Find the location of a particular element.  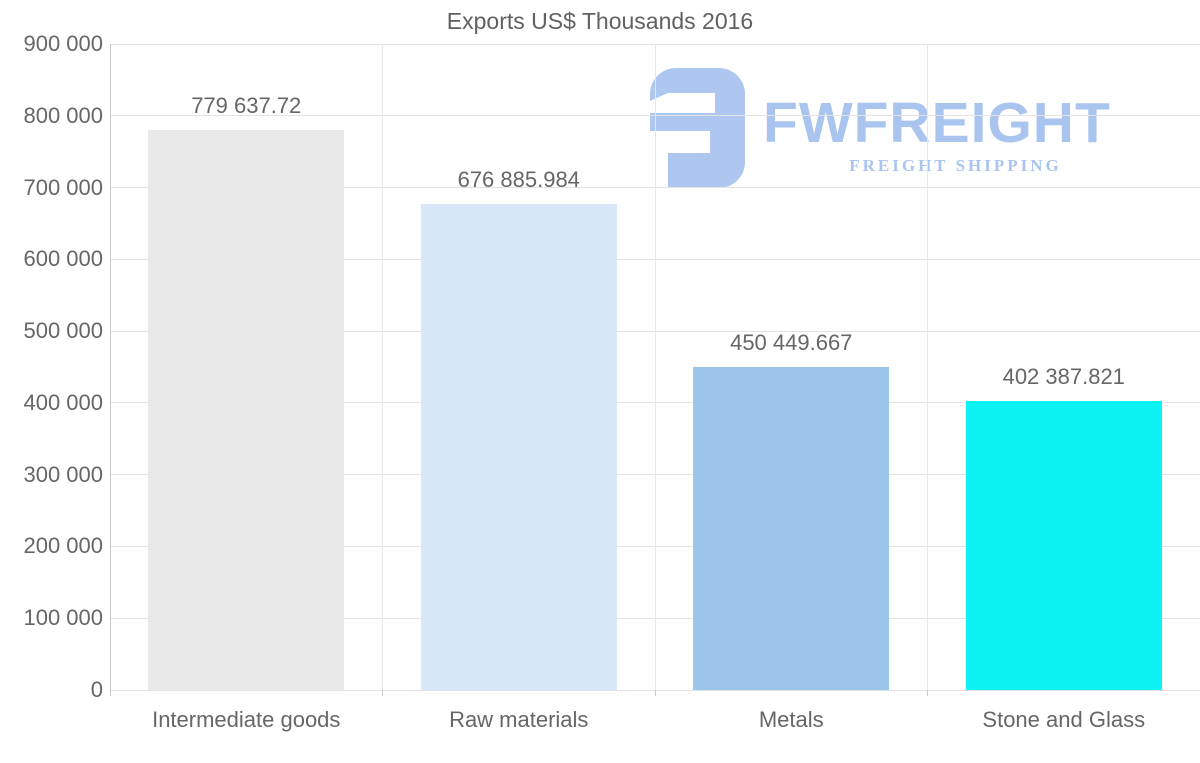

y-axis-tick-label: 200 000 is located at coordinates (63, 546).